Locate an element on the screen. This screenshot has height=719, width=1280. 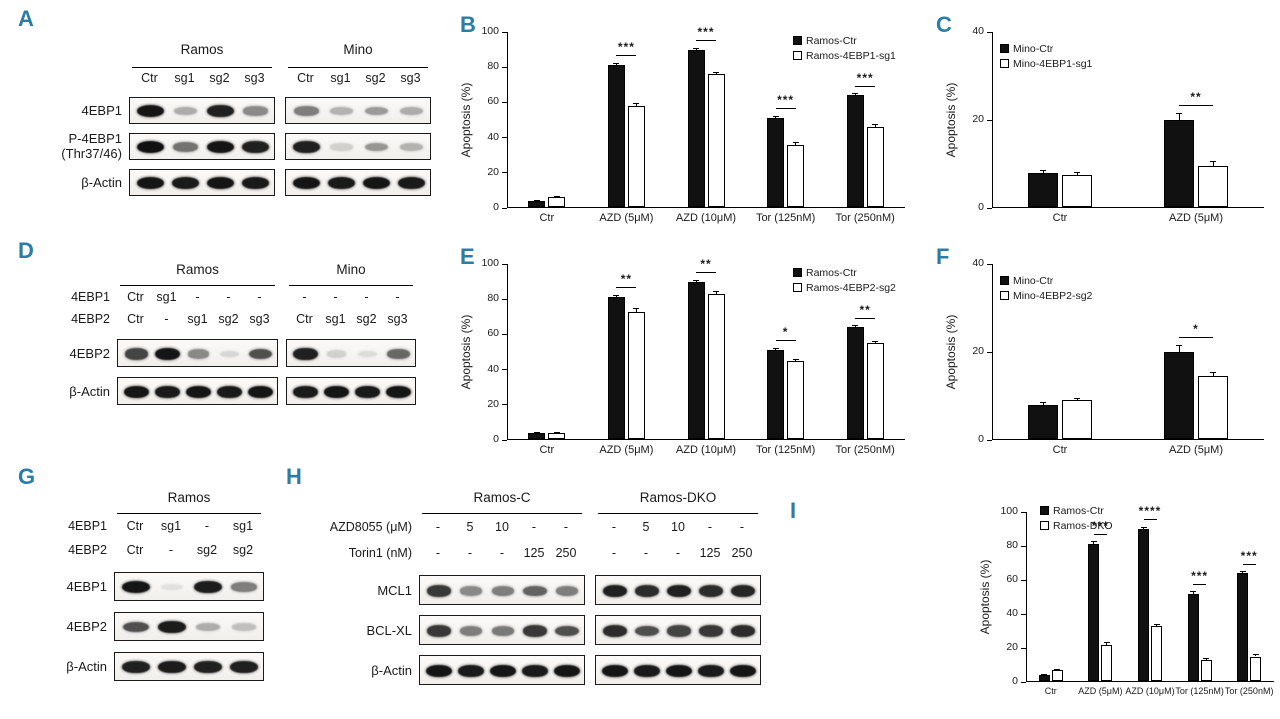
blot-lane-label: sg2 is located at coordinates (228, 319).